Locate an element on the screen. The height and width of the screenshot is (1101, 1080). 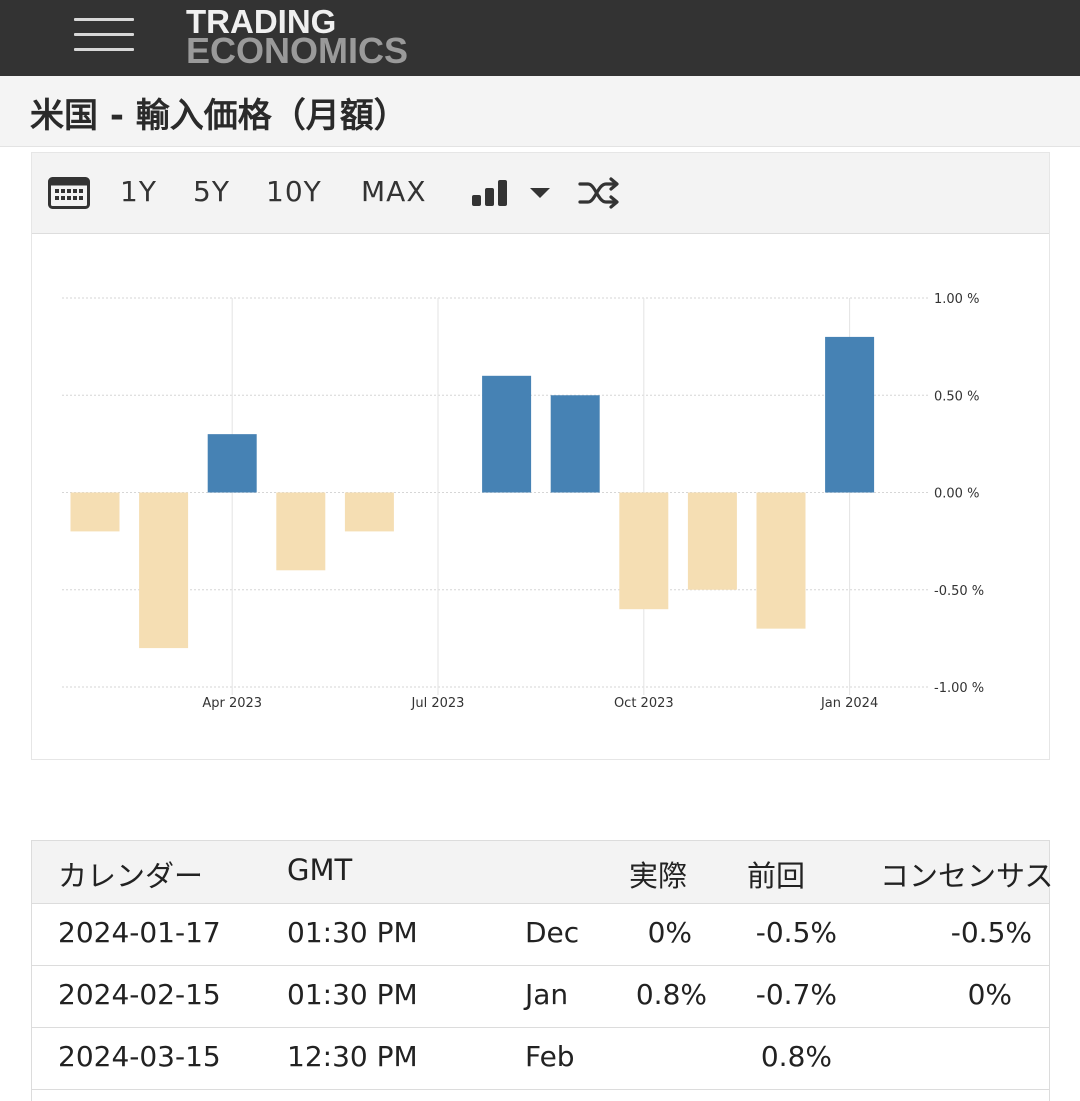
title-bar: 米国 - 輸入価格（月額） is located at coordinates (540, 111).